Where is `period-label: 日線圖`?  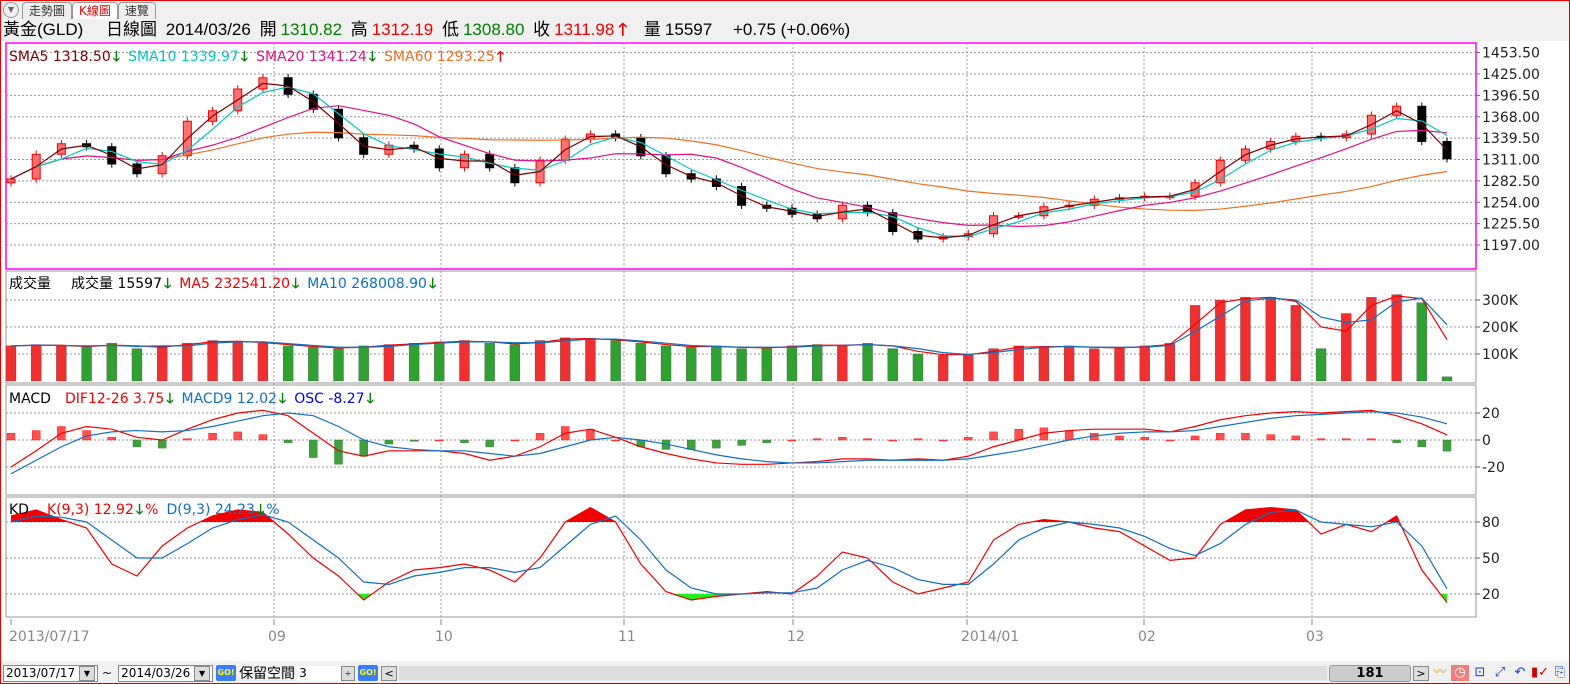
period-label: 日線圖 is located at coordinates (132, 29).